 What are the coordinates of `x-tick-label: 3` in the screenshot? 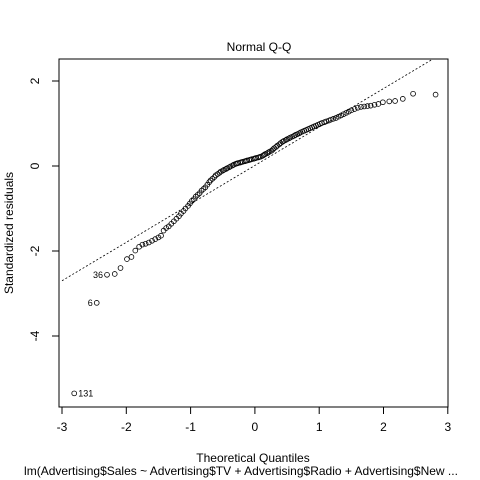 It's located at (447, 427).